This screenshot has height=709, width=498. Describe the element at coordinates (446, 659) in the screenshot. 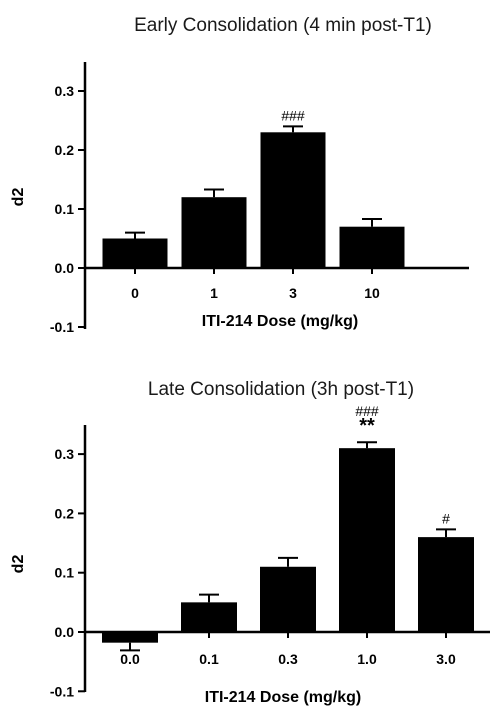

I see `x-tick-label: 3.0` at that location.